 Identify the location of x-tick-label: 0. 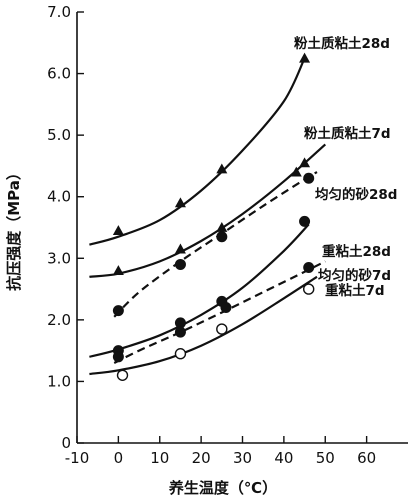
(119, 458).